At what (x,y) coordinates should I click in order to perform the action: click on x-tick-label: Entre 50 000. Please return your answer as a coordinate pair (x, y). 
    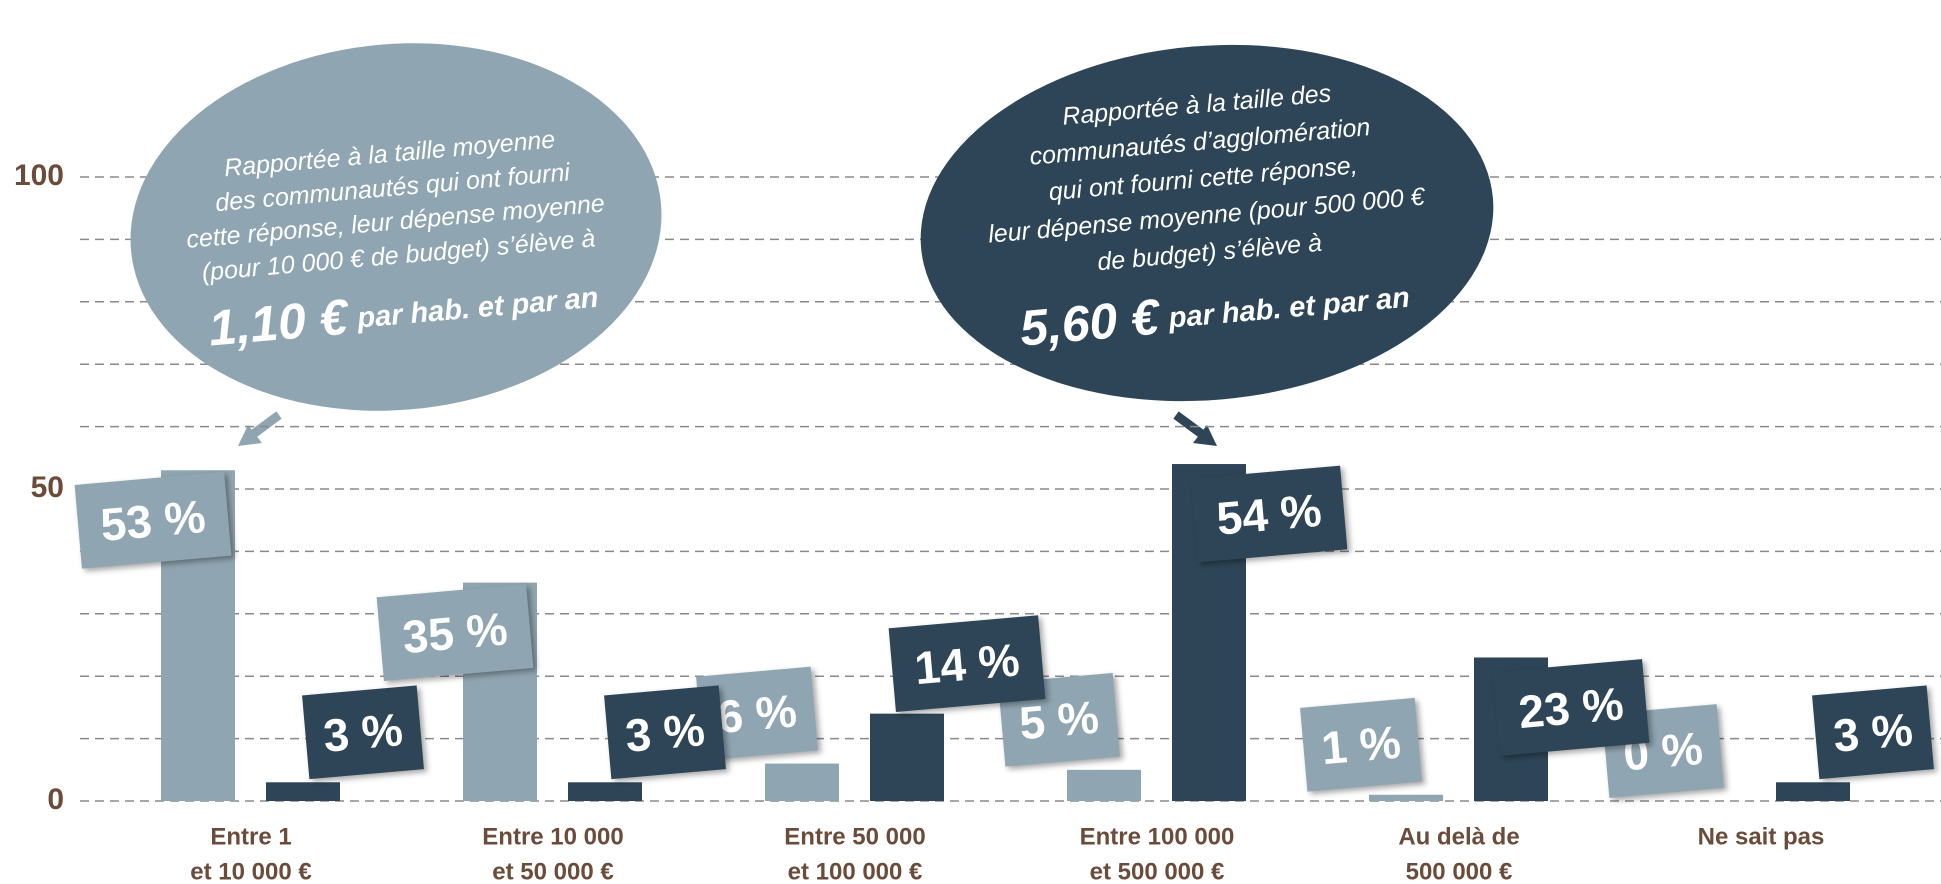
    Looking at the image, I should click on (854, 836).